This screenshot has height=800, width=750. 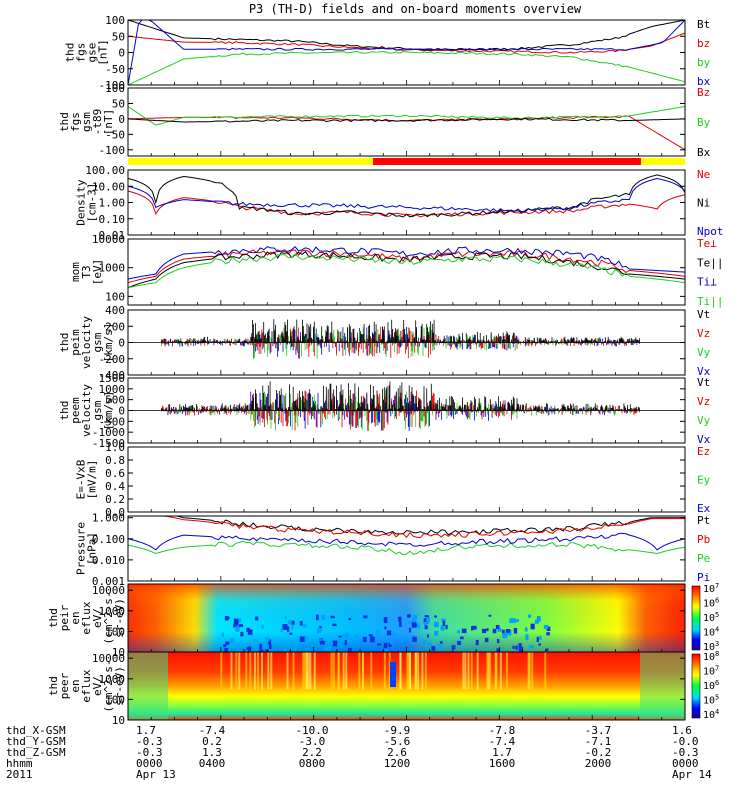 I want to click on x-axis-value: 1.3, so click(x=212, y=752).